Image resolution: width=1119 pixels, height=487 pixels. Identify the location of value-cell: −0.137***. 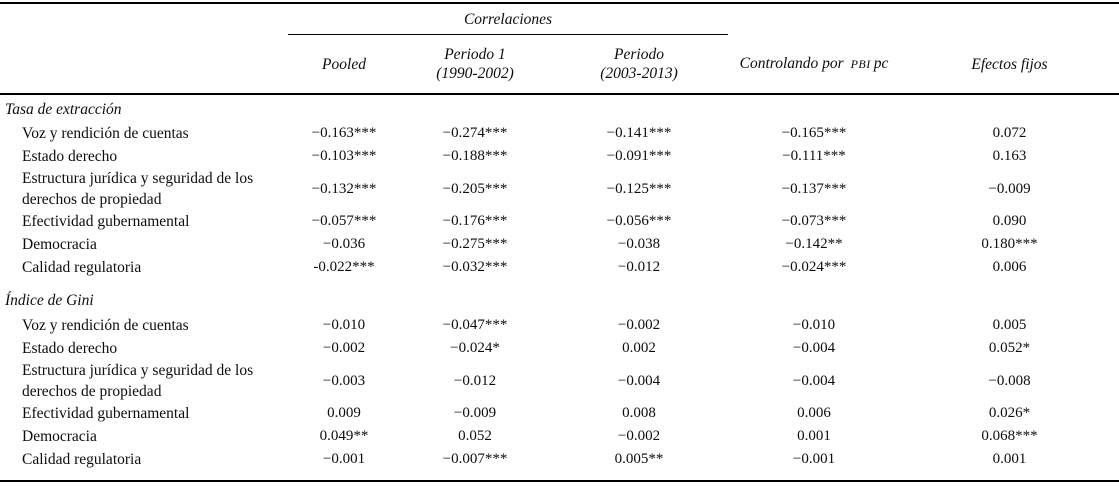
(814, 188).